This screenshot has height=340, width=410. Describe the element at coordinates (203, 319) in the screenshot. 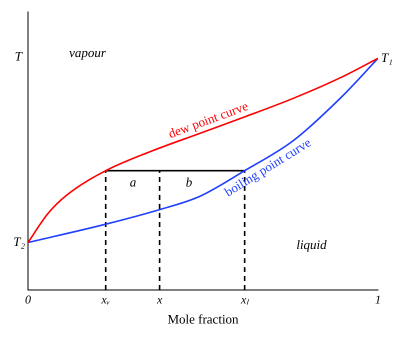

I see `x-axis-title: Mole fraction` at that location.